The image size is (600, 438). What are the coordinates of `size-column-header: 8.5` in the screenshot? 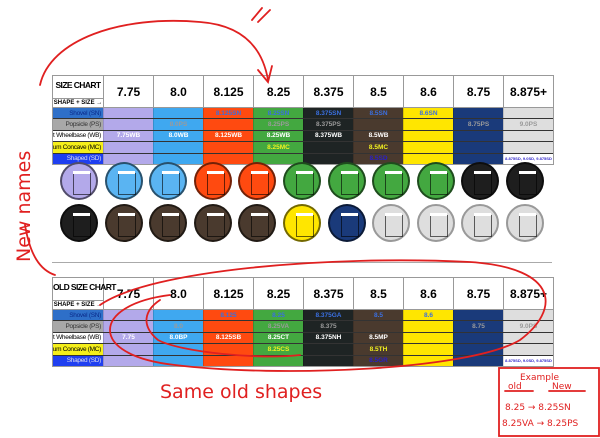 It's located at (379, 293).